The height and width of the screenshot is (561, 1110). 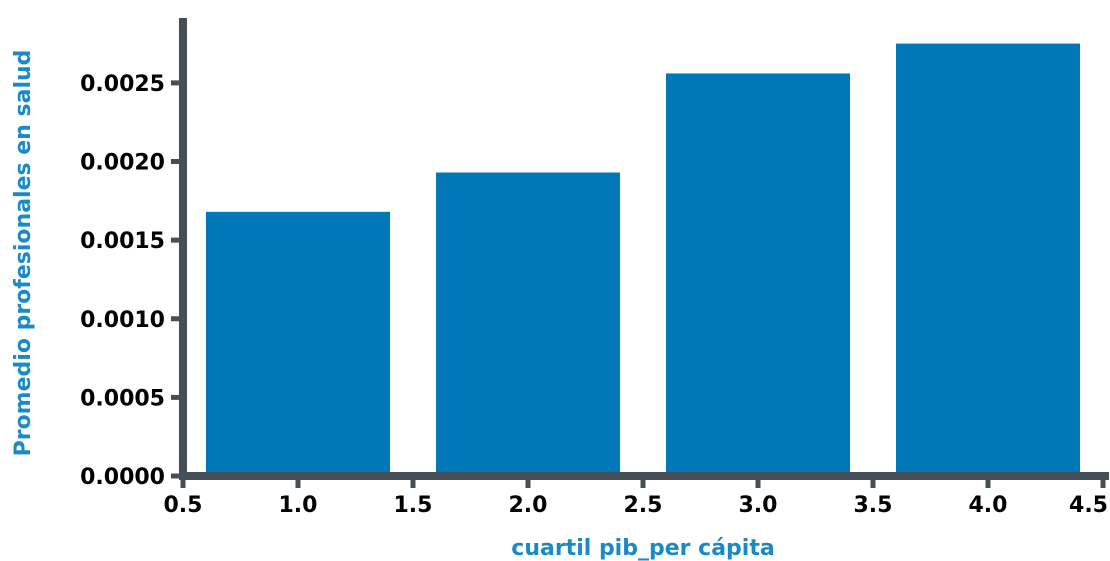 I want to click on y-axis-title: Promedio profesionales en salud, so click(x=23, y=253).